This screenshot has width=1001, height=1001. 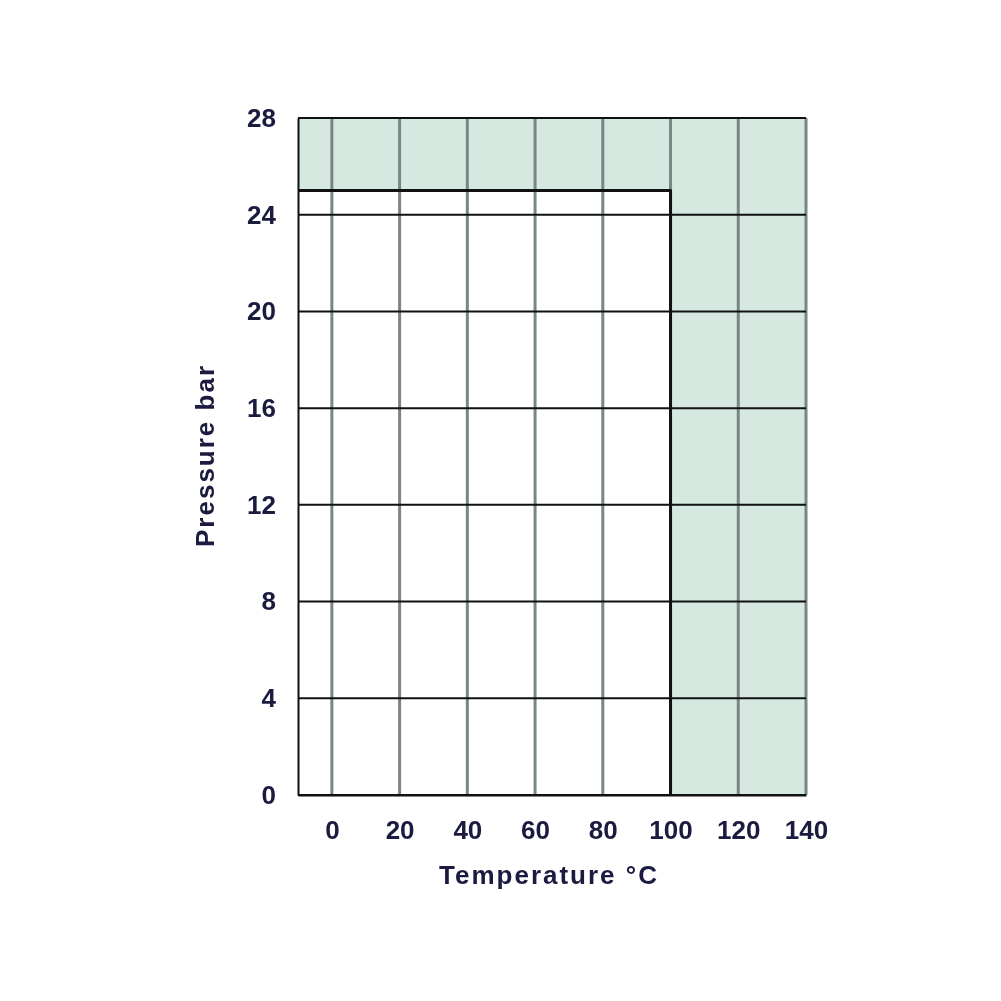 What do you see at coordinates (268, 601) in the screenshot?
I see `y-tick-label: 8` at bounding box center [268, 601].